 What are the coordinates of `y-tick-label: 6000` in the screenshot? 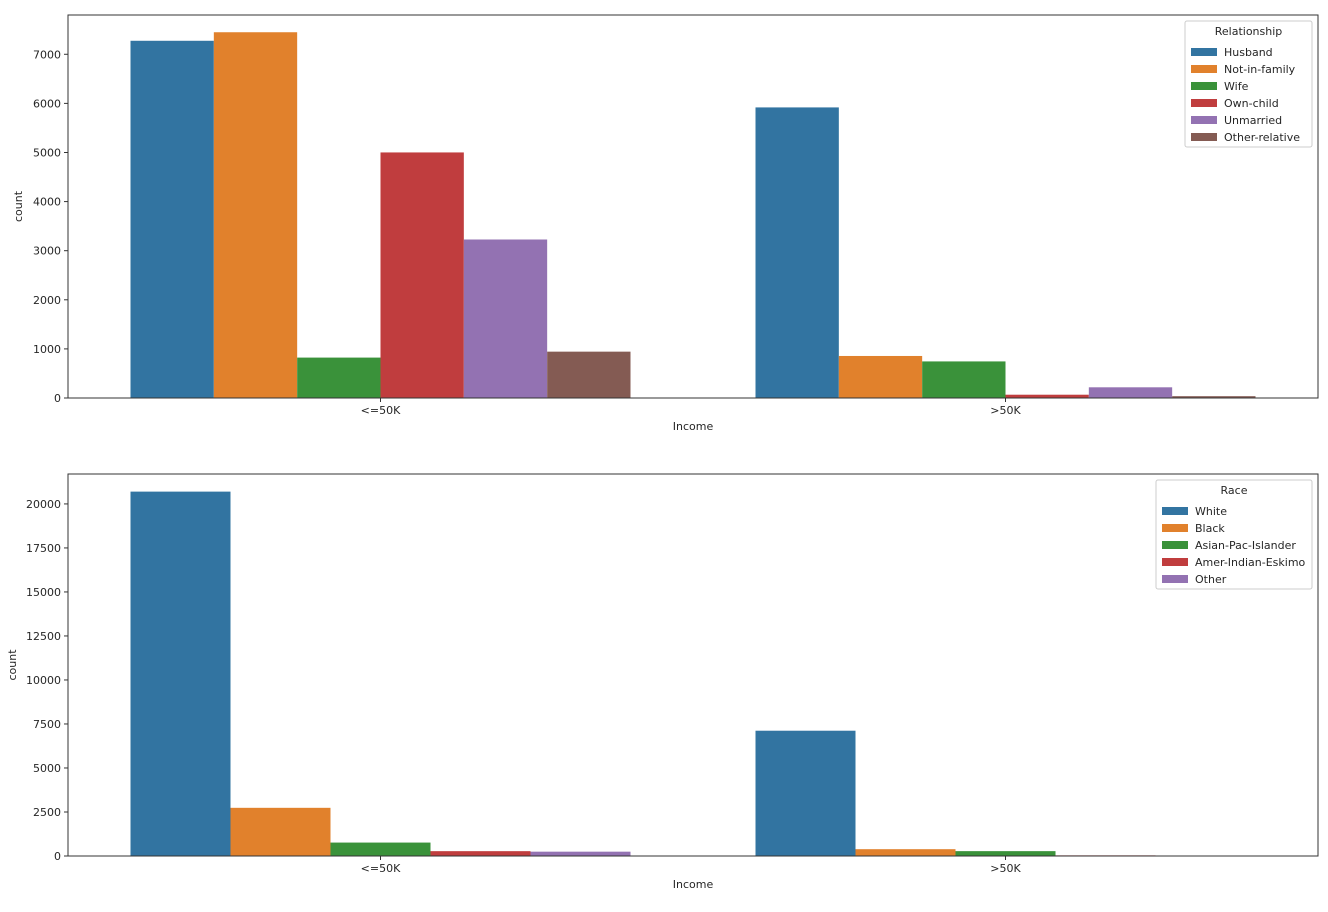 It's located at (47, 103).